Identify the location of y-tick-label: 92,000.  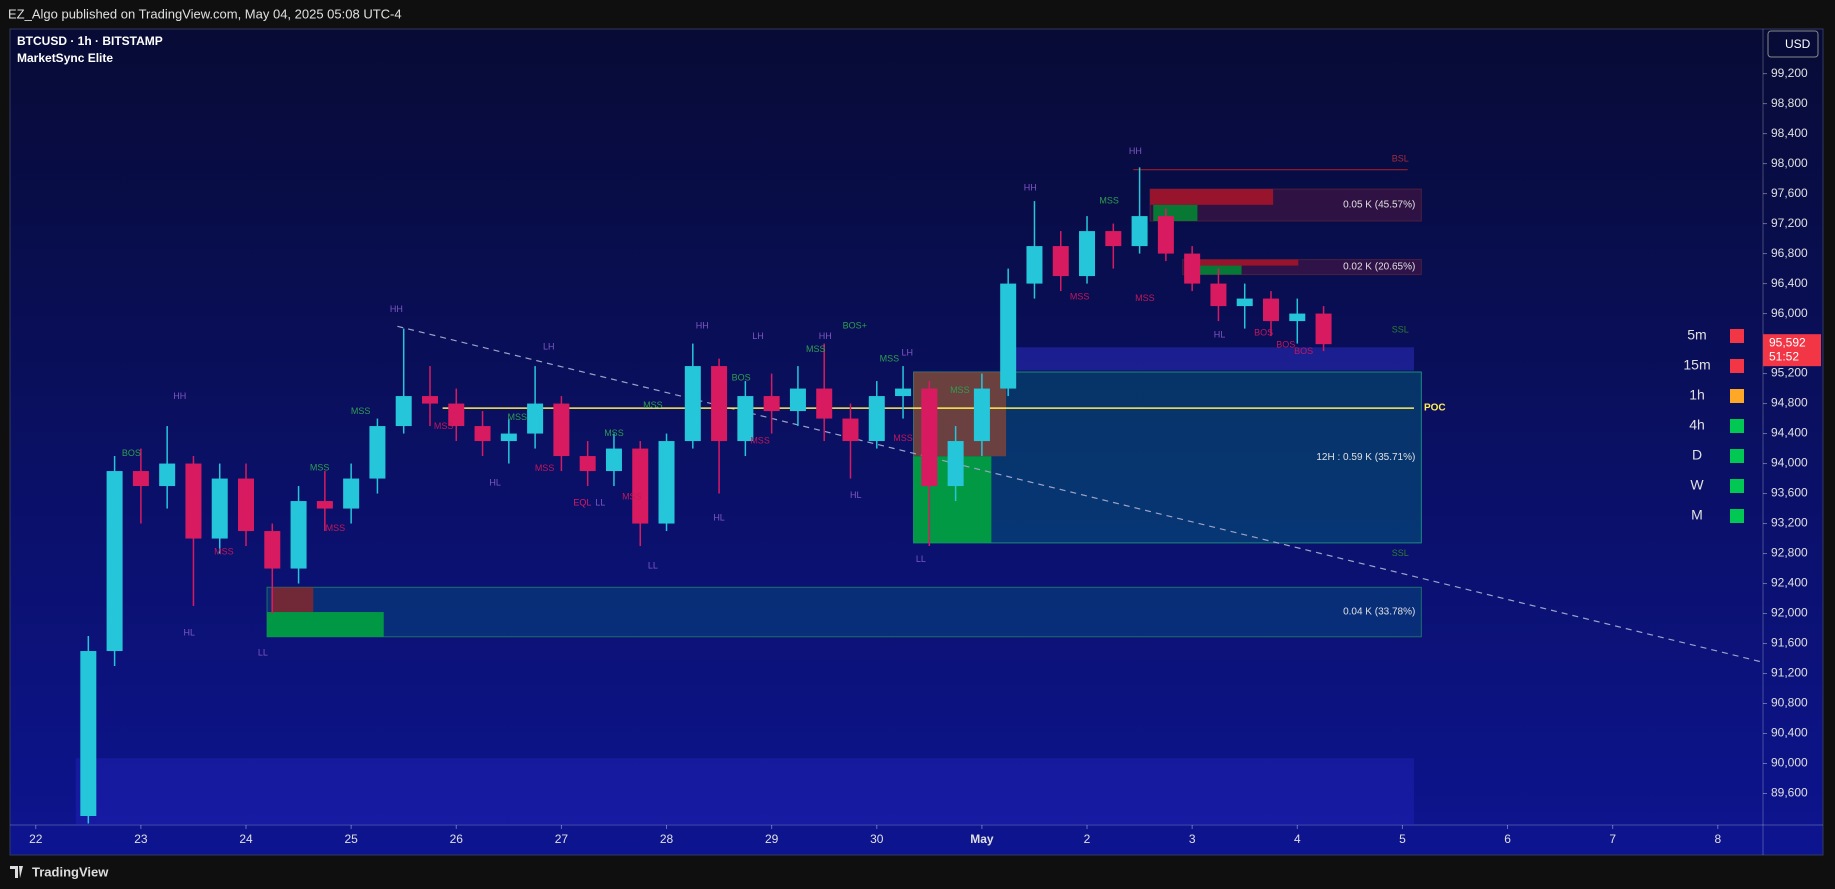
(1789, 613).